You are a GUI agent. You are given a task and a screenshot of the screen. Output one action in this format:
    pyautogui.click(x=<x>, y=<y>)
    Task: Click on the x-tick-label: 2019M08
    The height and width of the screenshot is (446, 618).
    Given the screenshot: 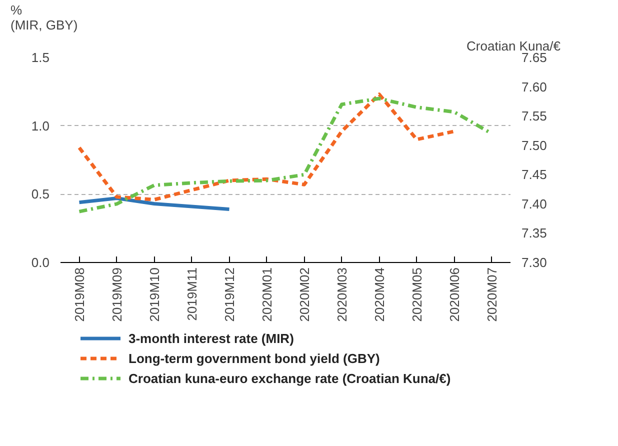 What is the action you would take?
    pyautogui.click(x=79, y=294)
    